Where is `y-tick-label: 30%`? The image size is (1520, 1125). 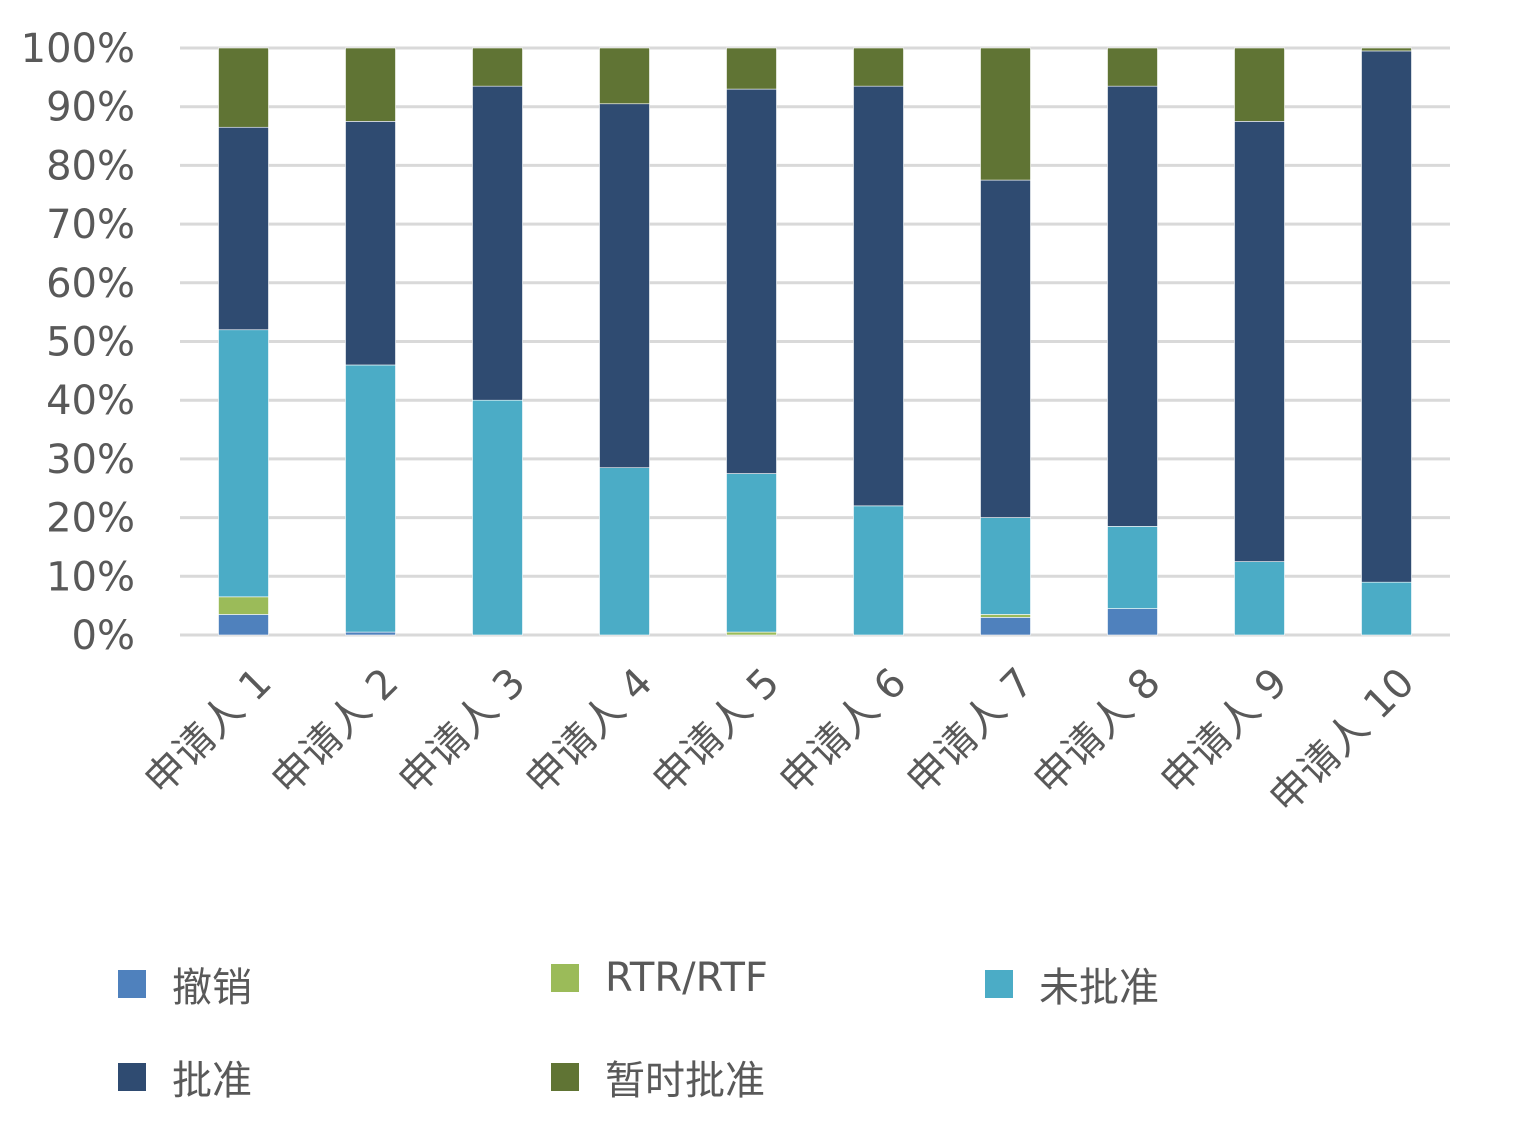
y-tick-label: 30% is located at coordinates (90, 460).